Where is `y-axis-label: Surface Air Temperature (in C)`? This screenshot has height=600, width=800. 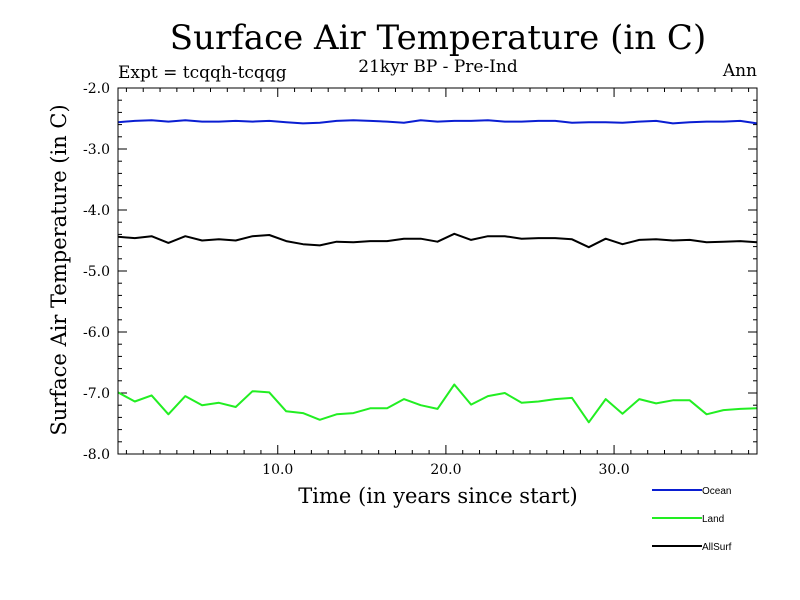
y-axis-label: Surface Air Temperature (in C) is located at coordinates (59, 269).